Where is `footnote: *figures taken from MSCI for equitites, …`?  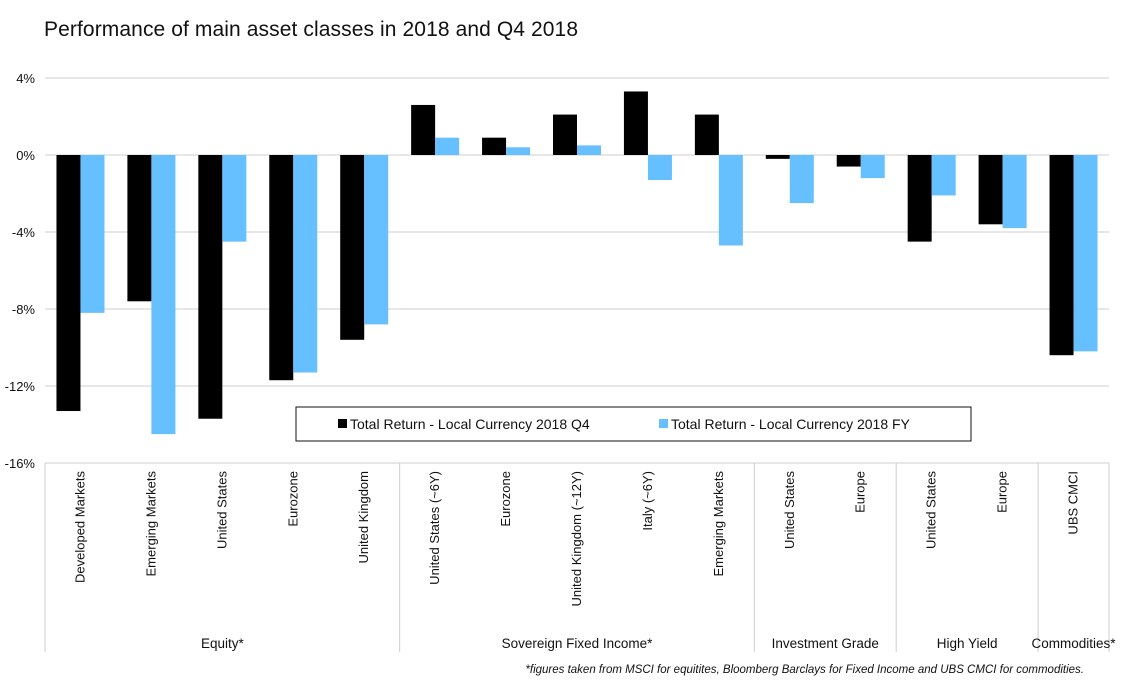 footnote: *figures taken from MSCI for equitites, … is located at coordinates (804, 670).